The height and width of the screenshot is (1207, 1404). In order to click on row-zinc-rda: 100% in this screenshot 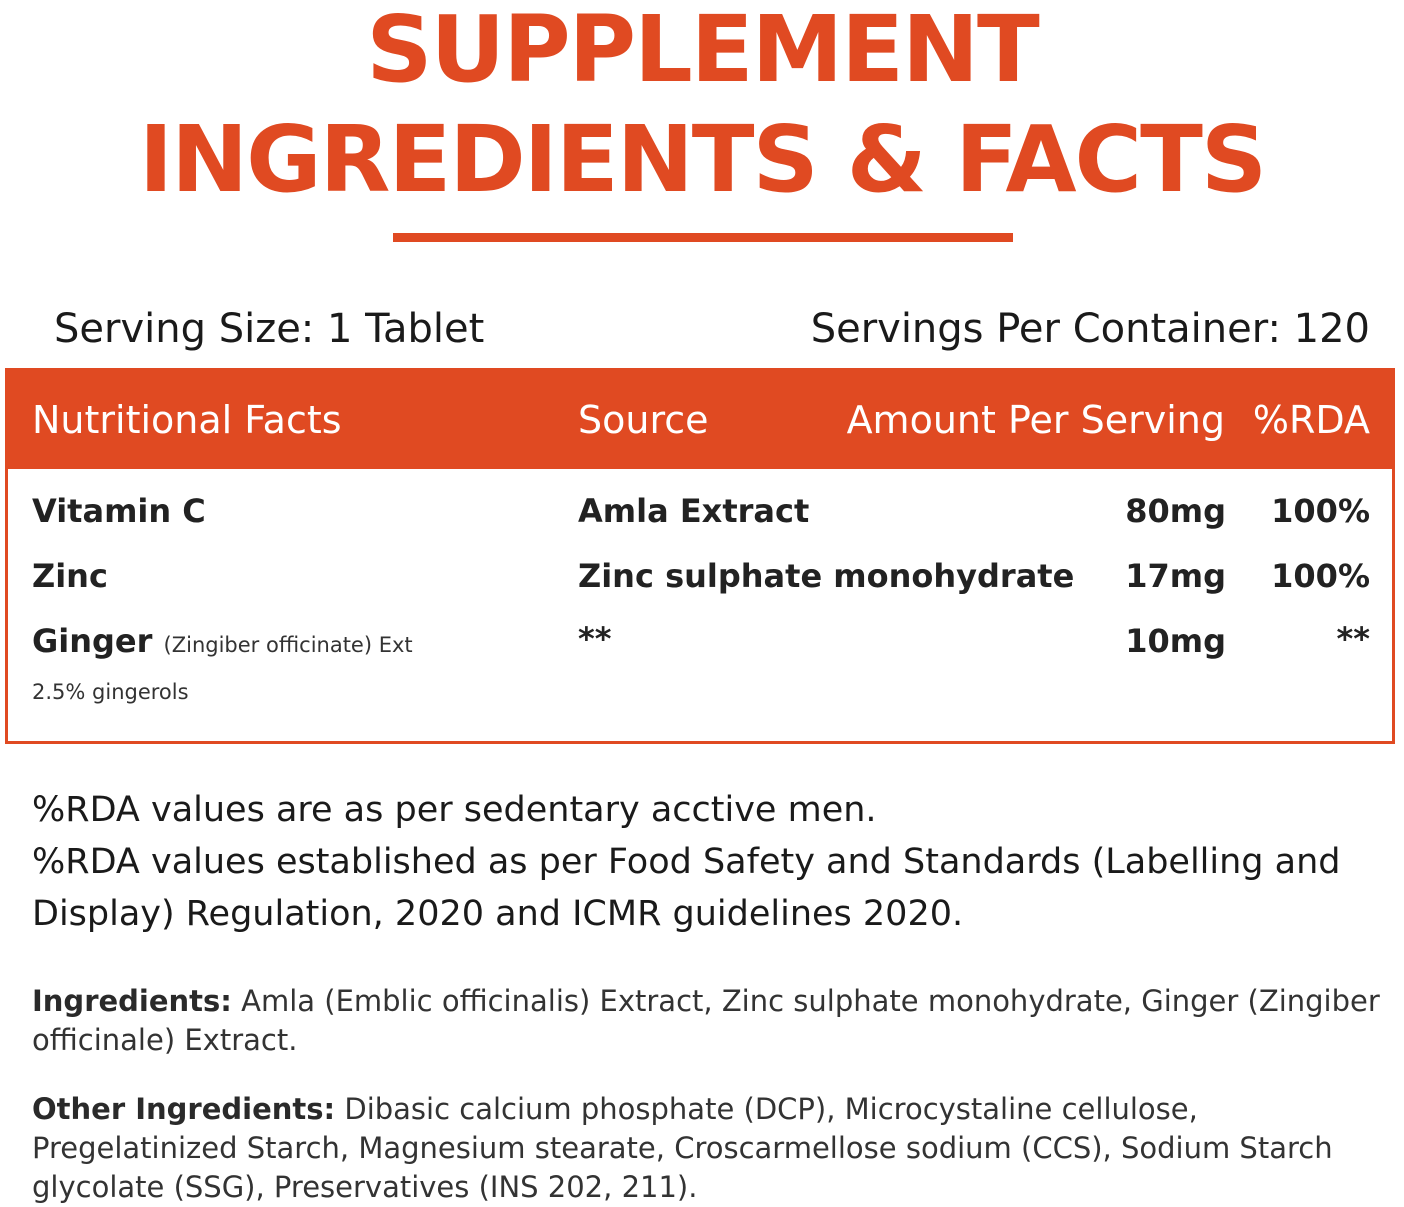, I will do `click(1320, 576)`.